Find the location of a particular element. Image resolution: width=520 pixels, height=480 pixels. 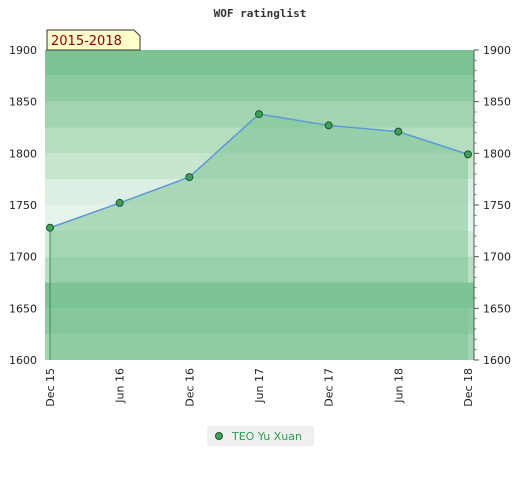

y-tick-label-right: 1800 is located at coordinates (497, 153).